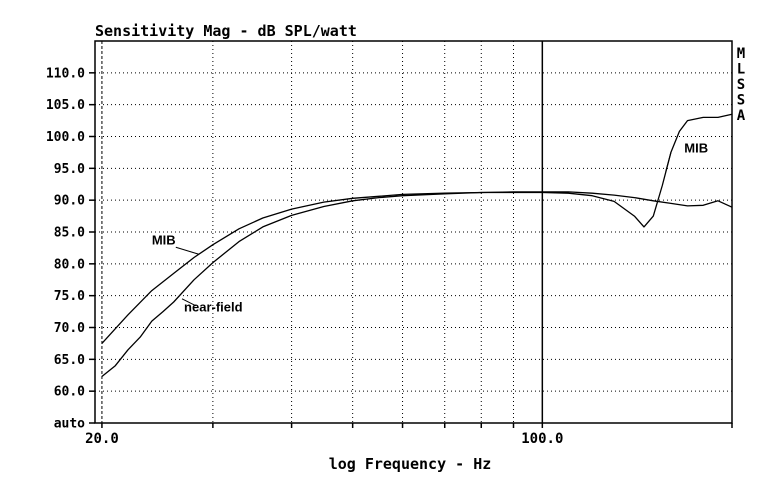 This screenshot has width=765, height=499. Describe the element at coordinates (69, 201) in the screenshot. I see `y-tick-label: 90.0` at that location.